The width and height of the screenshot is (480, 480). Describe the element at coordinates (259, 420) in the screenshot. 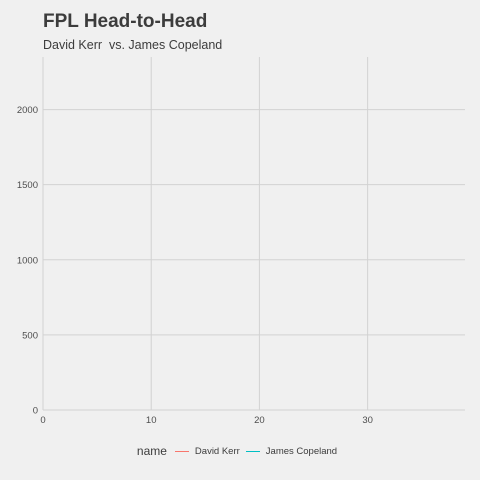

I see `x-tick-label-20: 20` at that location.